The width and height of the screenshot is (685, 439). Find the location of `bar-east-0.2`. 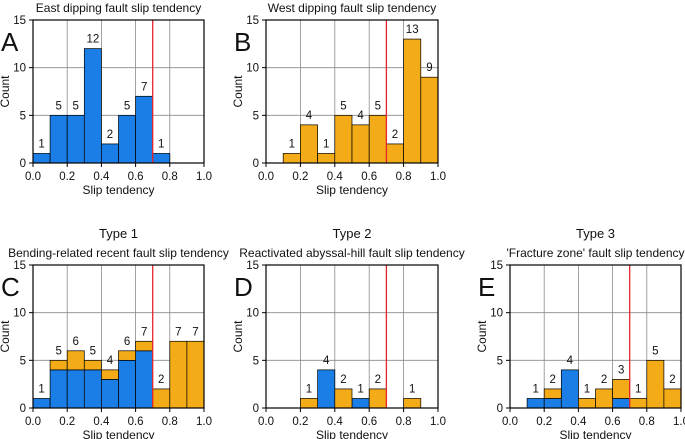

bar-east-0.2 is located at coordinates (552, 403).